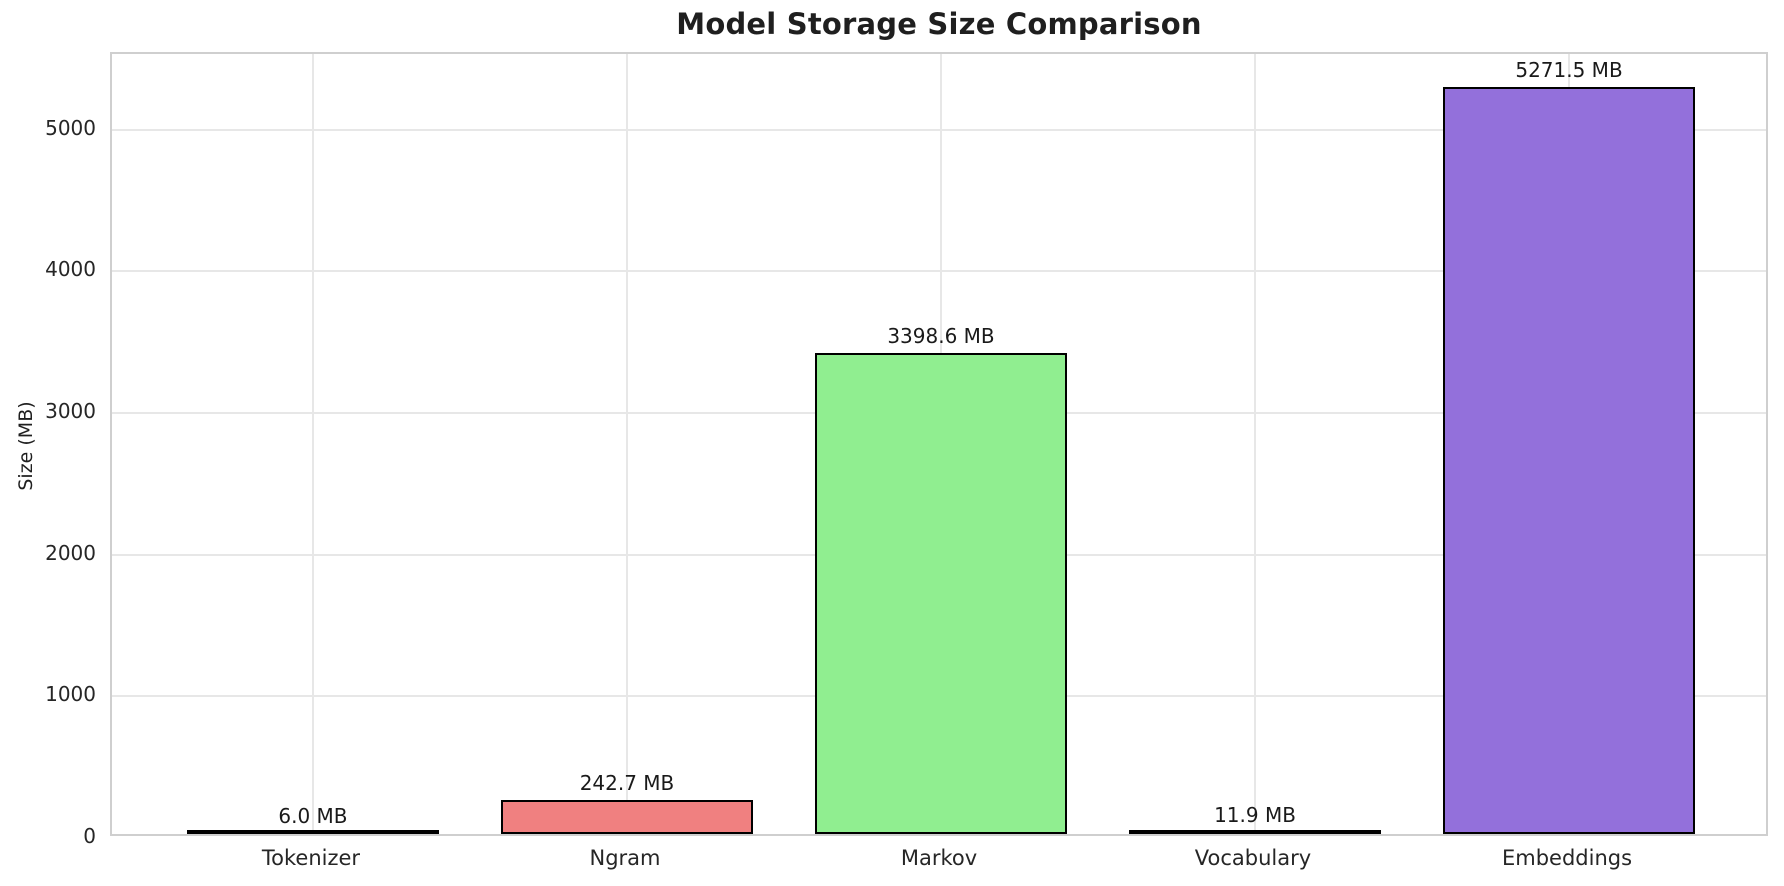 The image size is (1784, 886). What do you see at coordinates (1567, 858) in the screenshot?
I see `x-tick-label: Embeddings` at bounding box center [1567, 858].